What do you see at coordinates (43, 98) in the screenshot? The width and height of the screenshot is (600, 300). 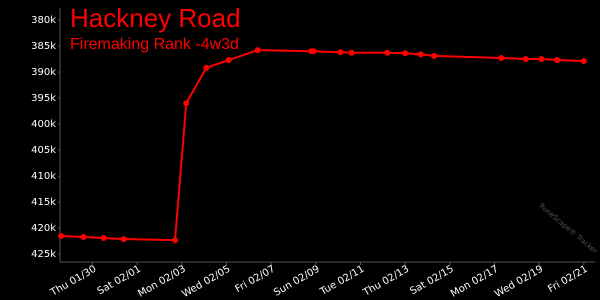 I see `y-tick-label: 395k` at bounding box center [43, 98].